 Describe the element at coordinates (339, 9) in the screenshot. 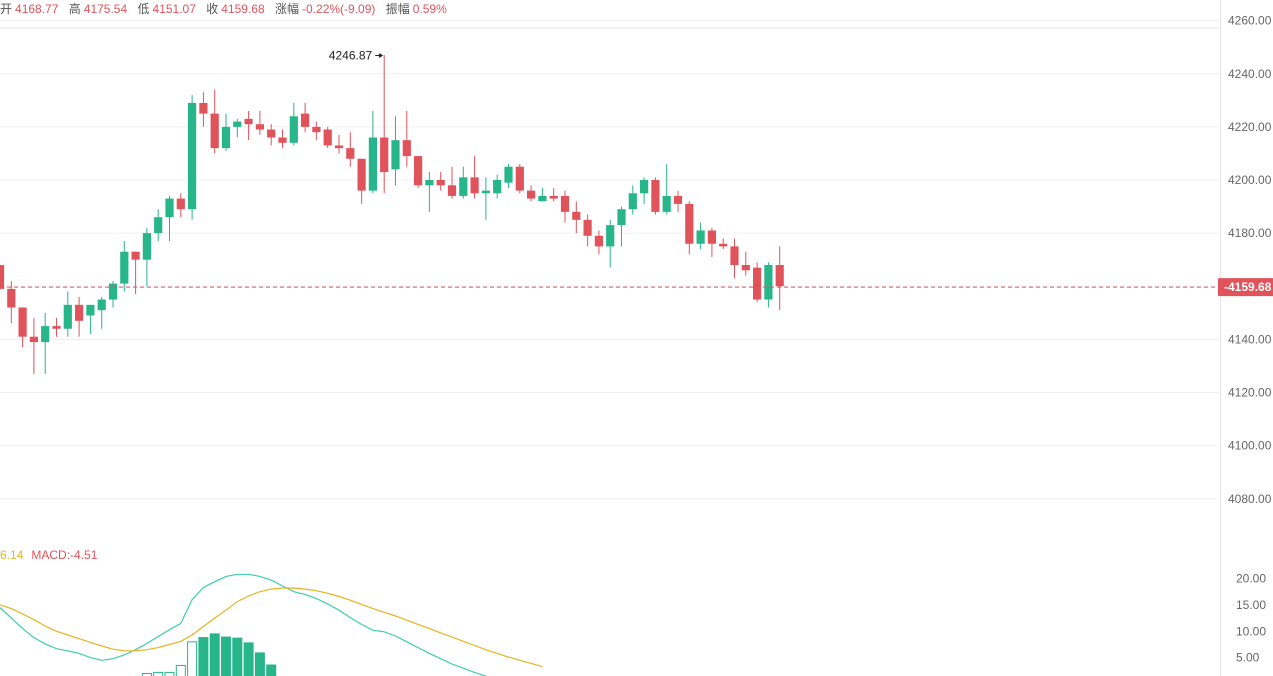

I see `change-value: -0.22%(-9.09)` at that location.